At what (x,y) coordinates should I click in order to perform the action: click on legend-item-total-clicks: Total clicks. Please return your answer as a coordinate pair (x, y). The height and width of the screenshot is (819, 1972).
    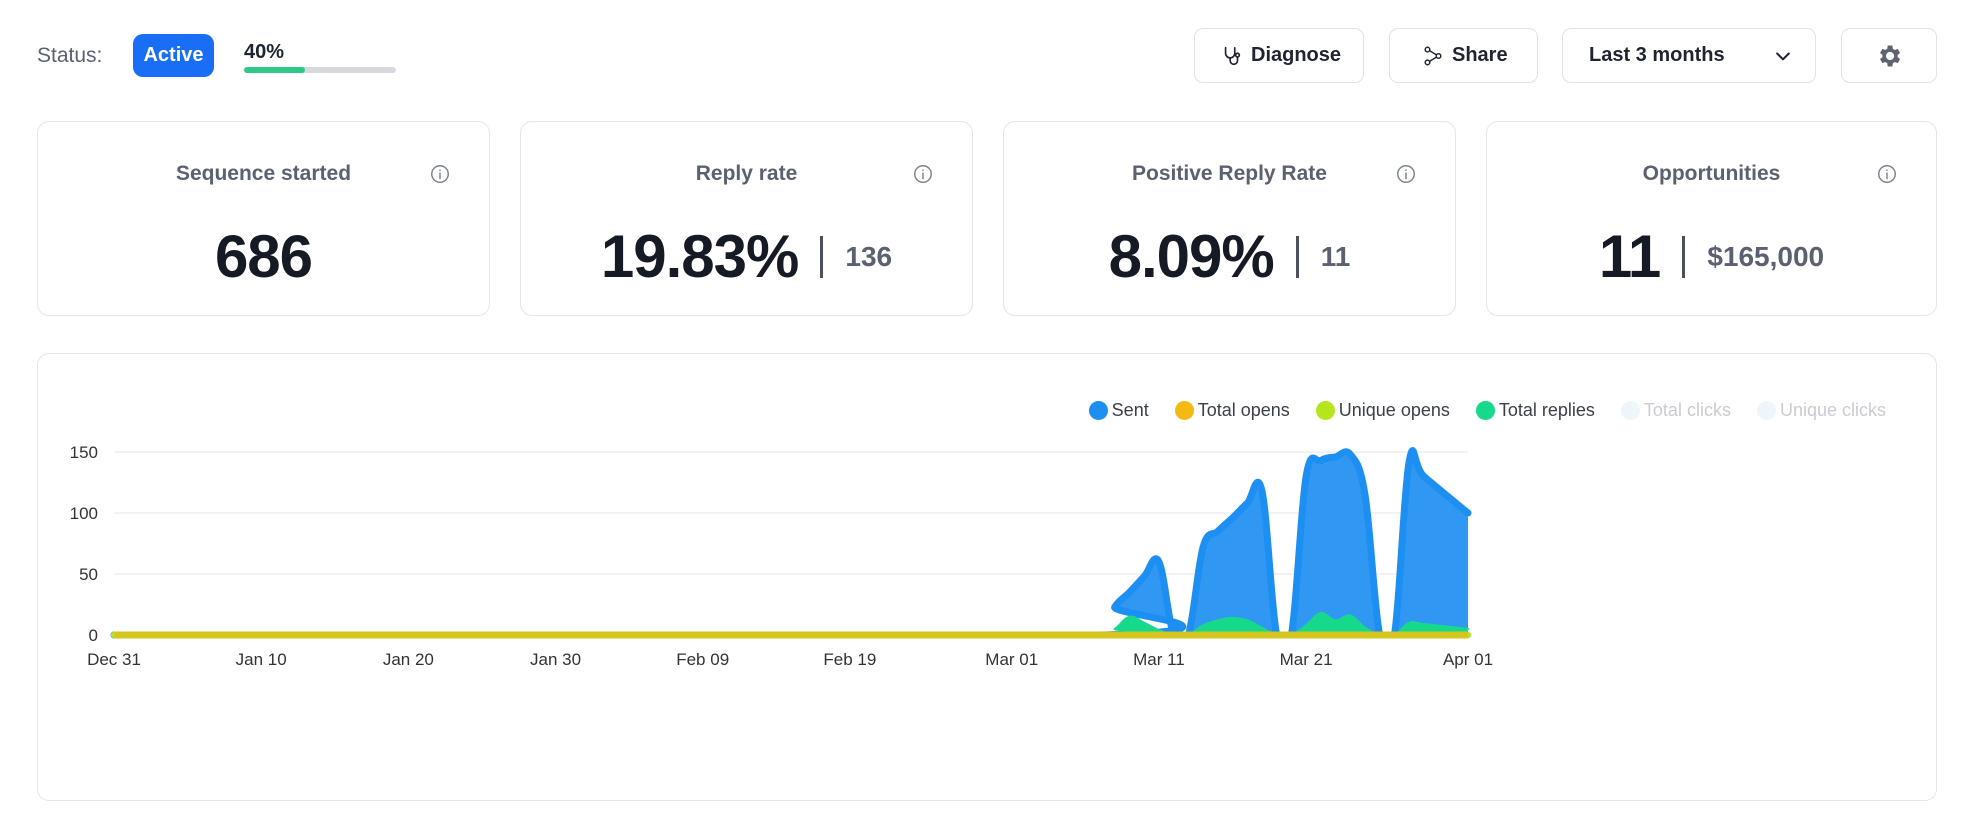
    Looking at the image, I should click on (1675, 410).